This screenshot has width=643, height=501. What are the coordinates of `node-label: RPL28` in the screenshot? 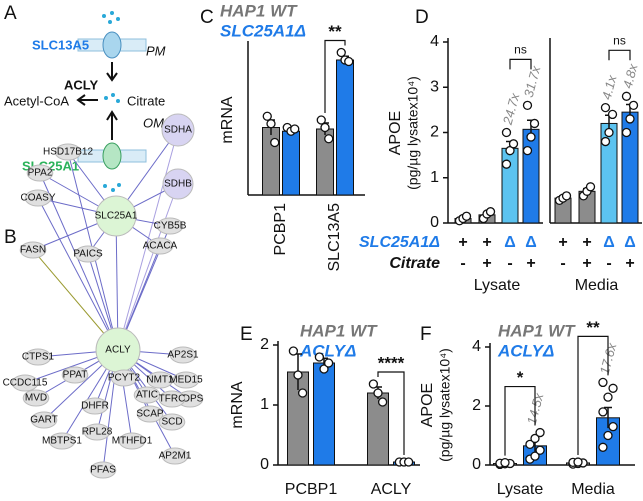 It's located at (97, 432).